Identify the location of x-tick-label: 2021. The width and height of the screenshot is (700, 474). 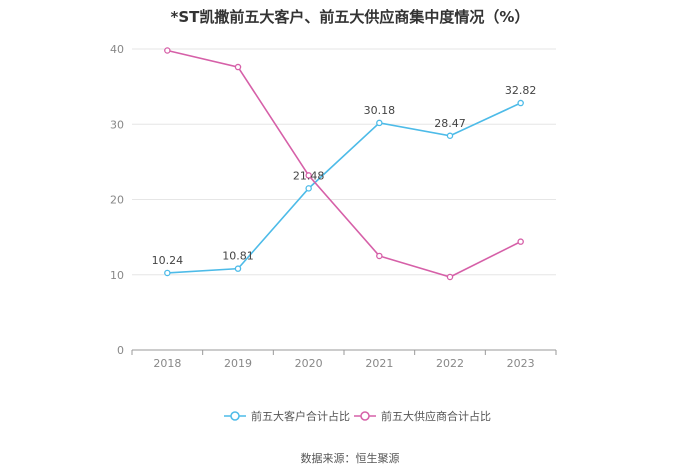
(379, 363).